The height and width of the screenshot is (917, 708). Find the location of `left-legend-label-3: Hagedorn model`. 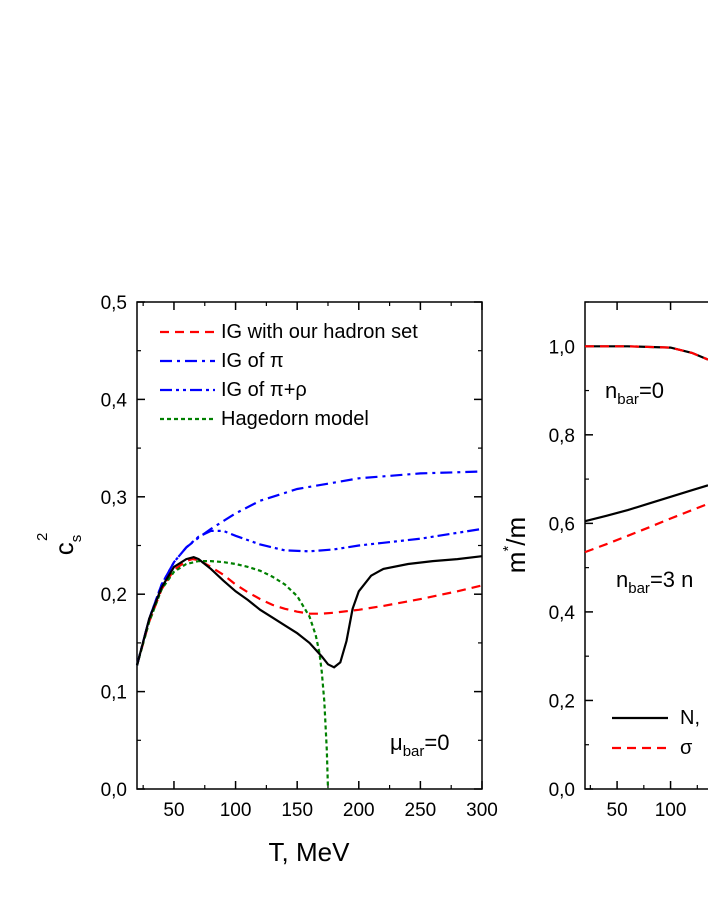

left-legend-label-3: Hagedorn model is located at coordinates (295, 419).